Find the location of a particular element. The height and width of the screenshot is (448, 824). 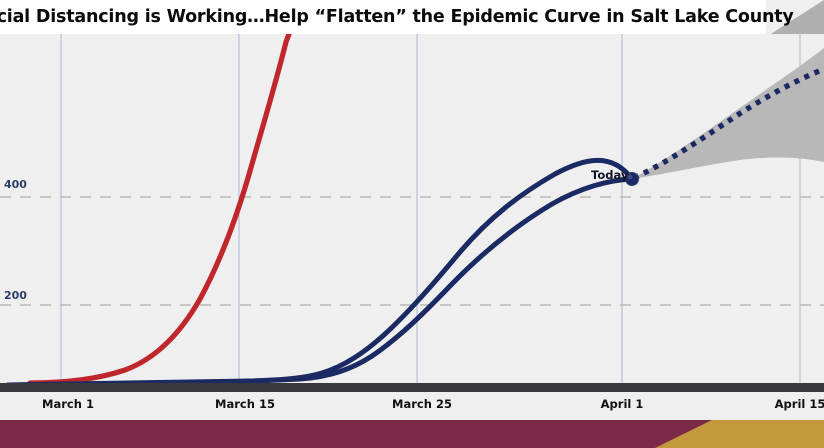

today-marker-highlight is located at coordinates (630, 177).